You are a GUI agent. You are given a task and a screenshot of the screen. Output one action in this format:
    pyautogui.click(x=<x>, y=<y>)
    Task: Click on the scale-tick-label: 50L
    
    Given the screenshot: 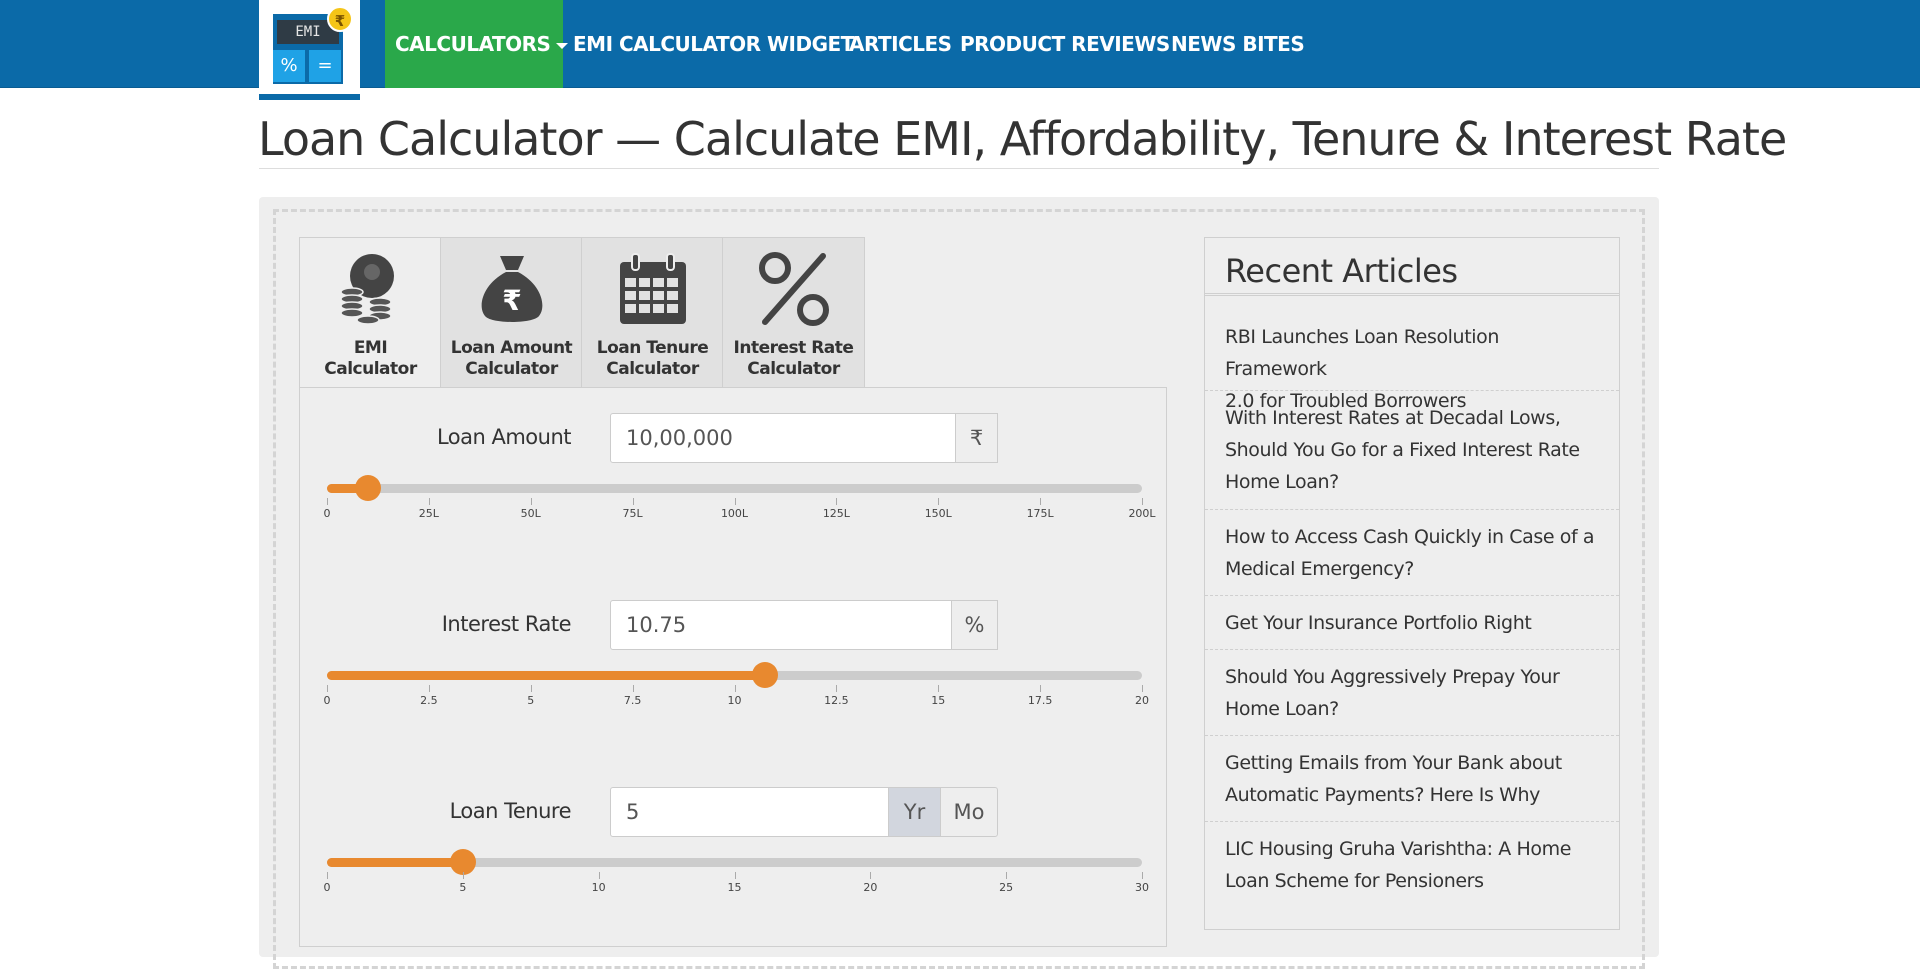 What is the action you would take?
    pyautogui.click(x=530, y=513)
    